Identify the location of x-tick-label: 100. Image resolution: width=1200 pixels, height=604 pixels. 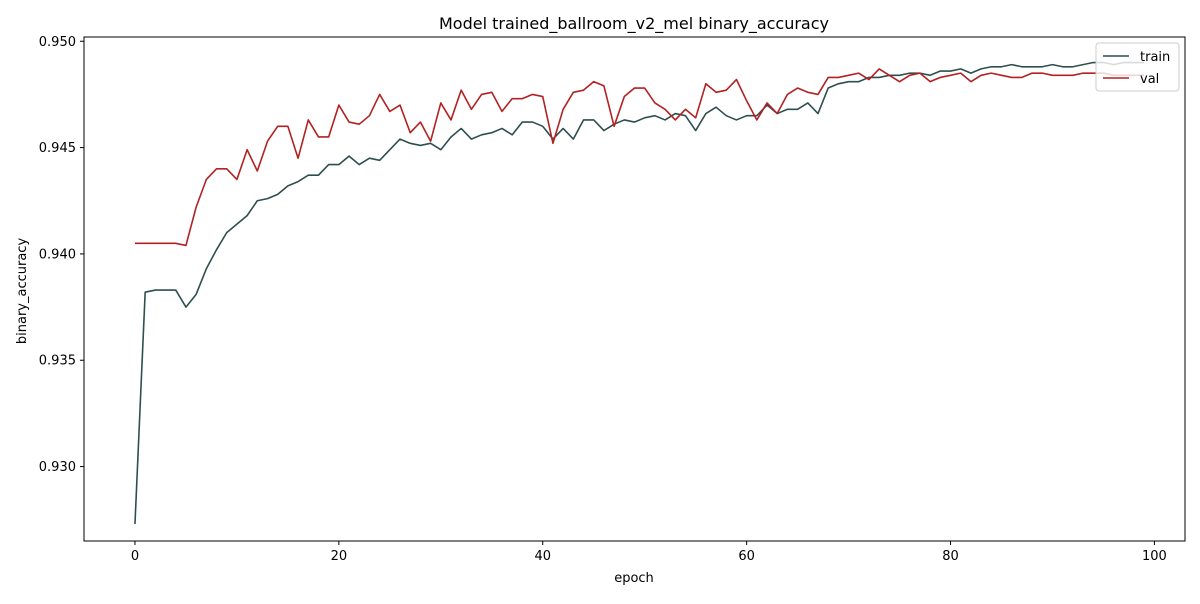
(1154, 556).